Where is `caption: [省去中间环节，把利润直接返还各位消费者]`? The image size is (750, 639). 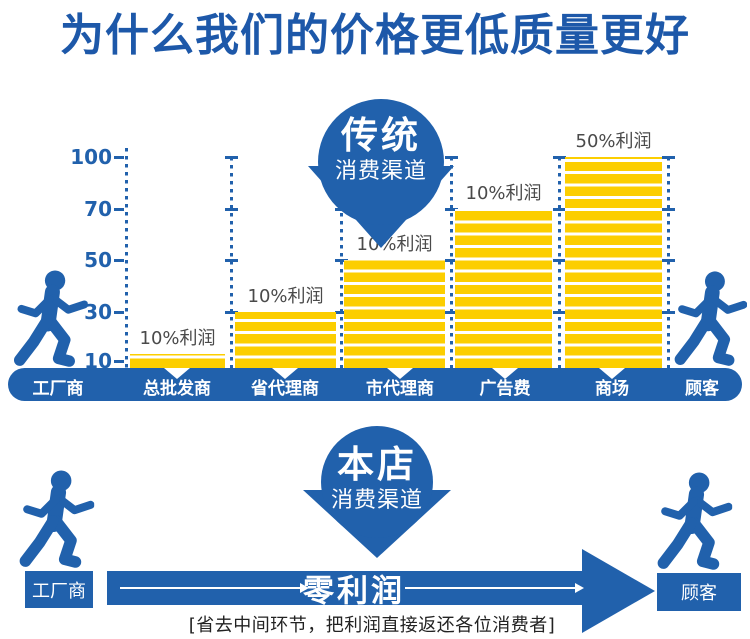 caption: [省去中间环节，把利润直接返还各位消费者] is located at coordinates (372, 625).